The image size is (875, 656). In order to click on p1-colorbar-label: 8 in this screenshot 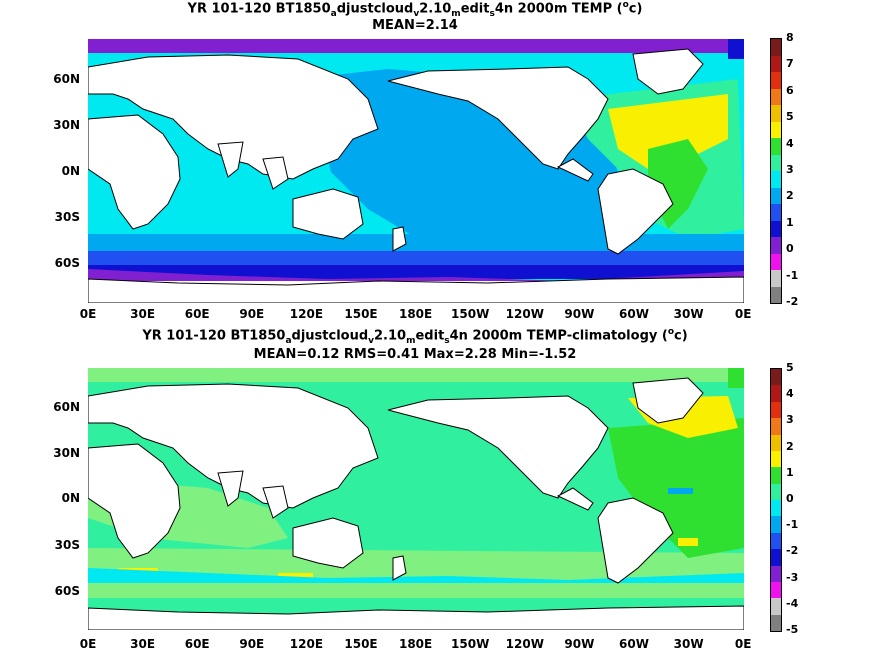, I will do `click(790, 37)`.